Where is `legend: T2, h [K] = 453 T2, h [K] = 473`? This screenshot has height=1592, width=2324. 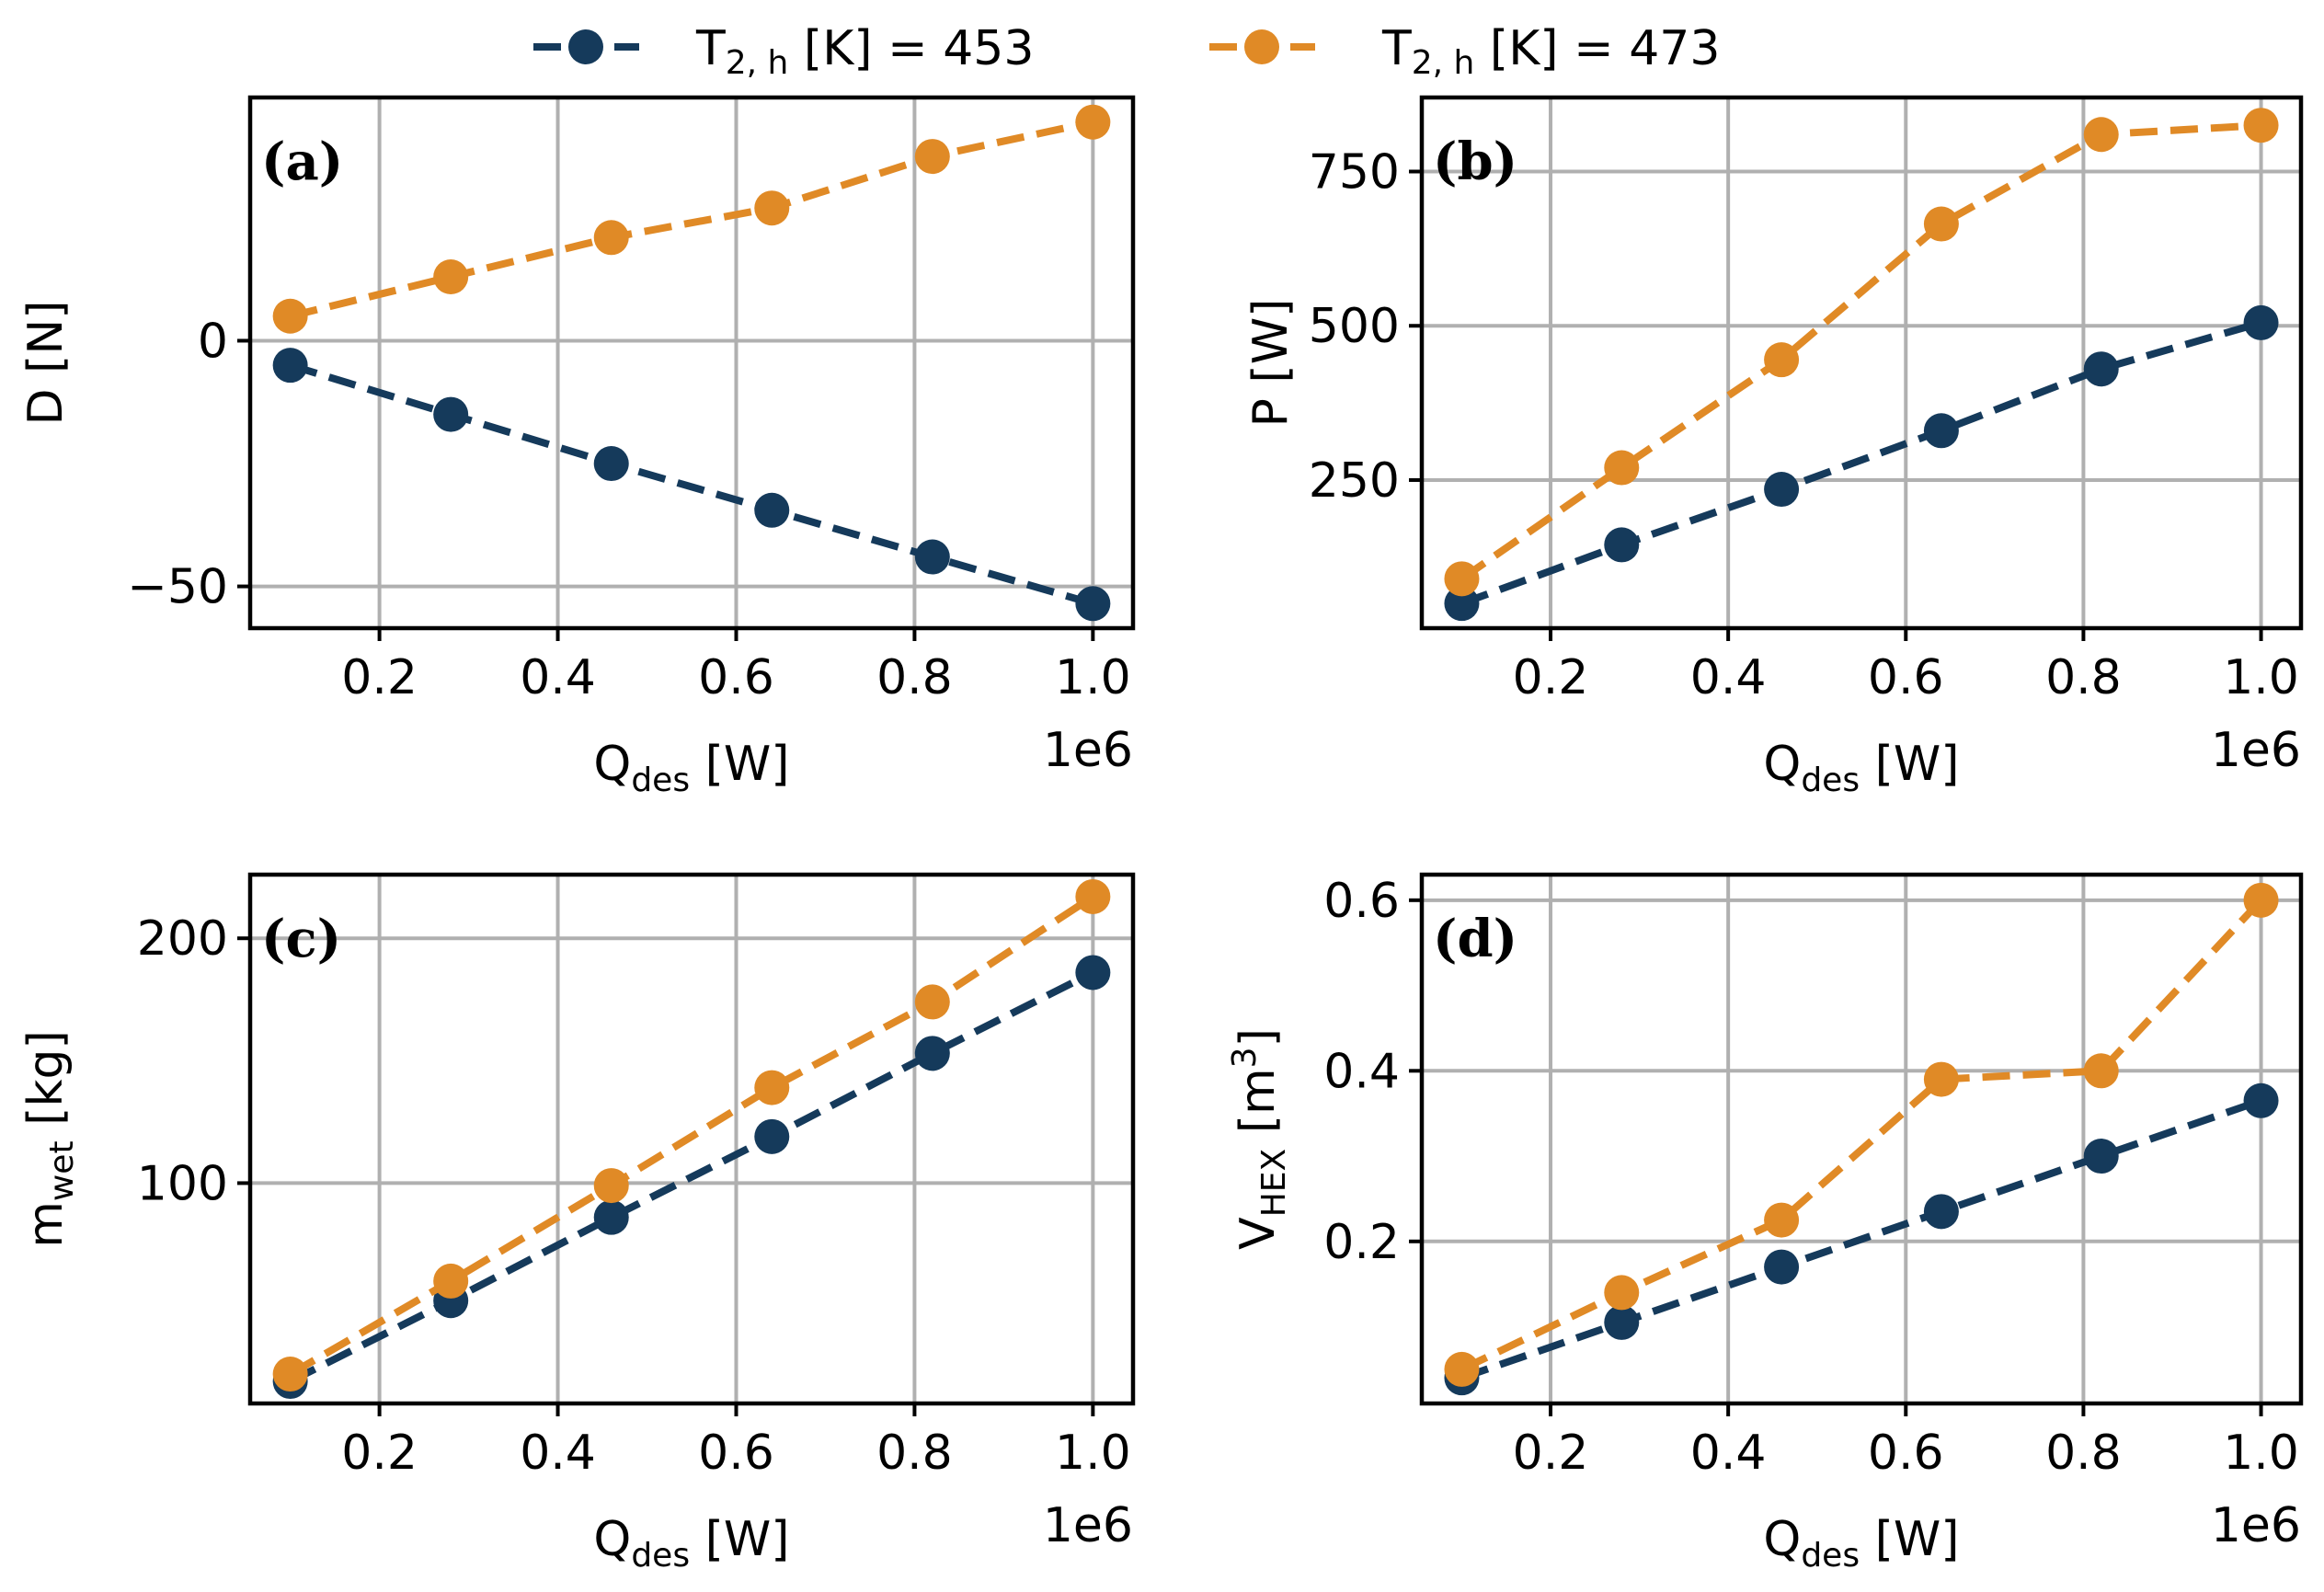
legend: T2, h [K] = 453 T2, h [K] = 473 is located at coordinates (1126, 52).